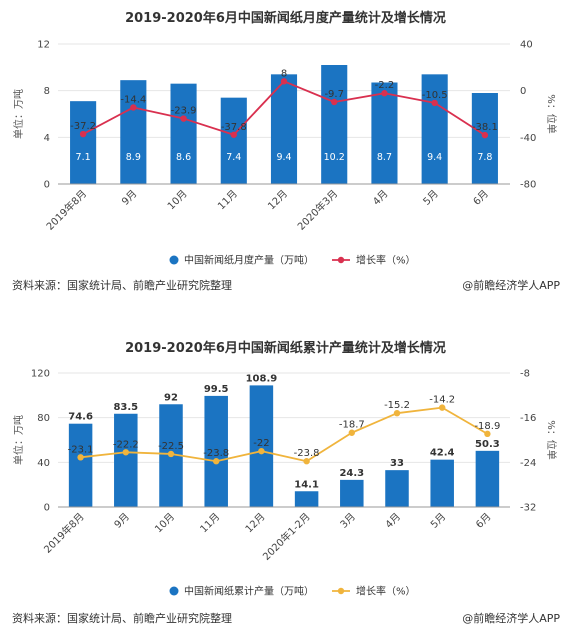 This screenshot has height=632, width=571. I want to click on bar-value-label: 74.6, so click(80, 417).